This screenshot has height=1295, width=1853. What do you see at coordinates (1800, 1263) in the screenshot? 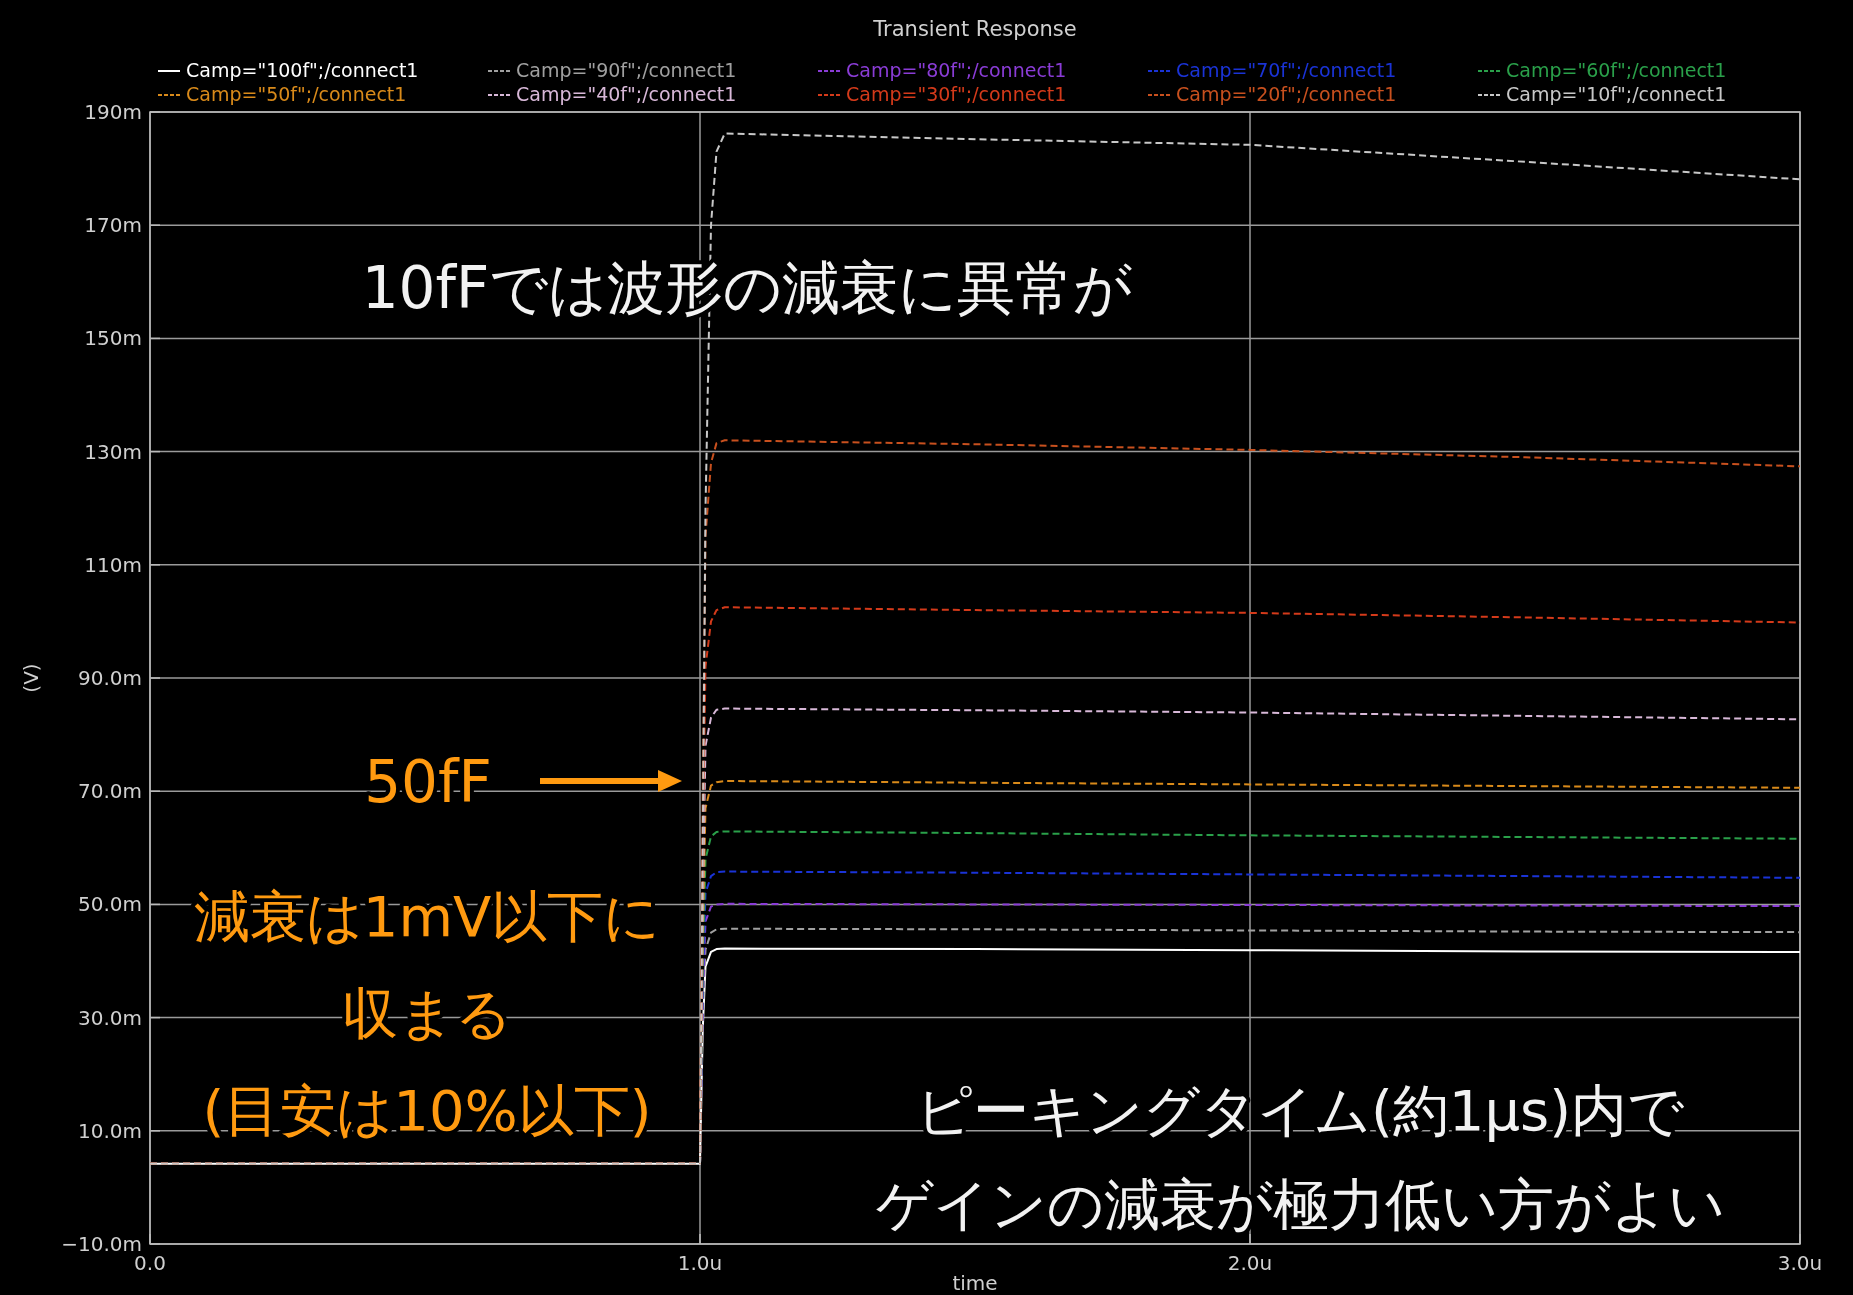
I see `x-tick-label: 3.0u` at bounding box center [1800, 1263].